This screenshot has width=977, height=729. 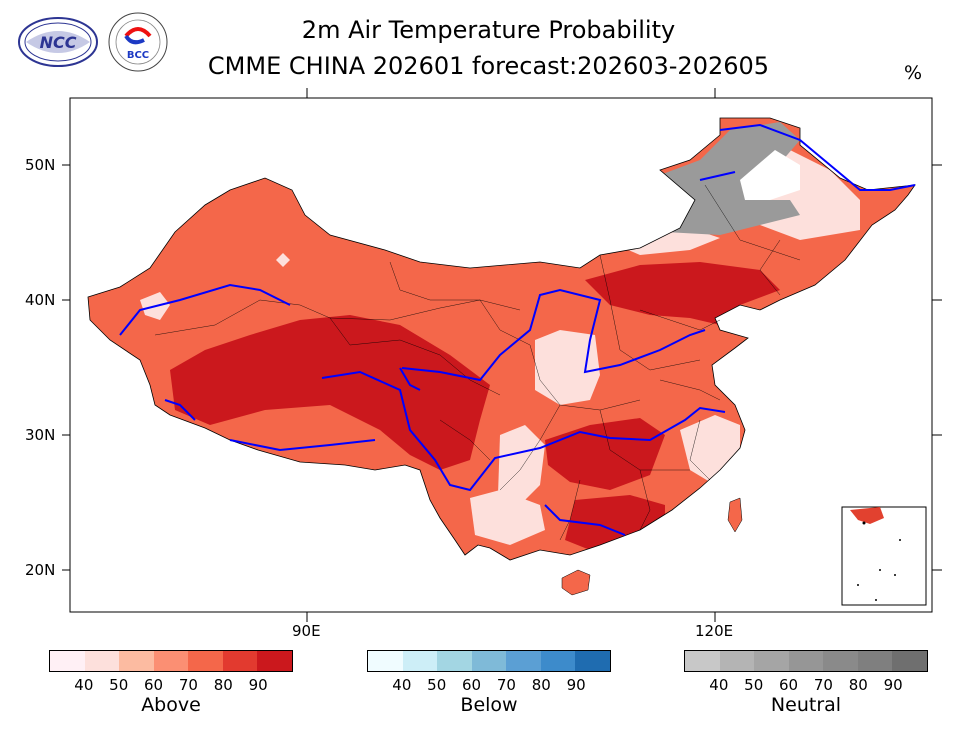 I want to click on legend-above-ticks: 40 50 60 70 80 90, so click(x=171, y=683).